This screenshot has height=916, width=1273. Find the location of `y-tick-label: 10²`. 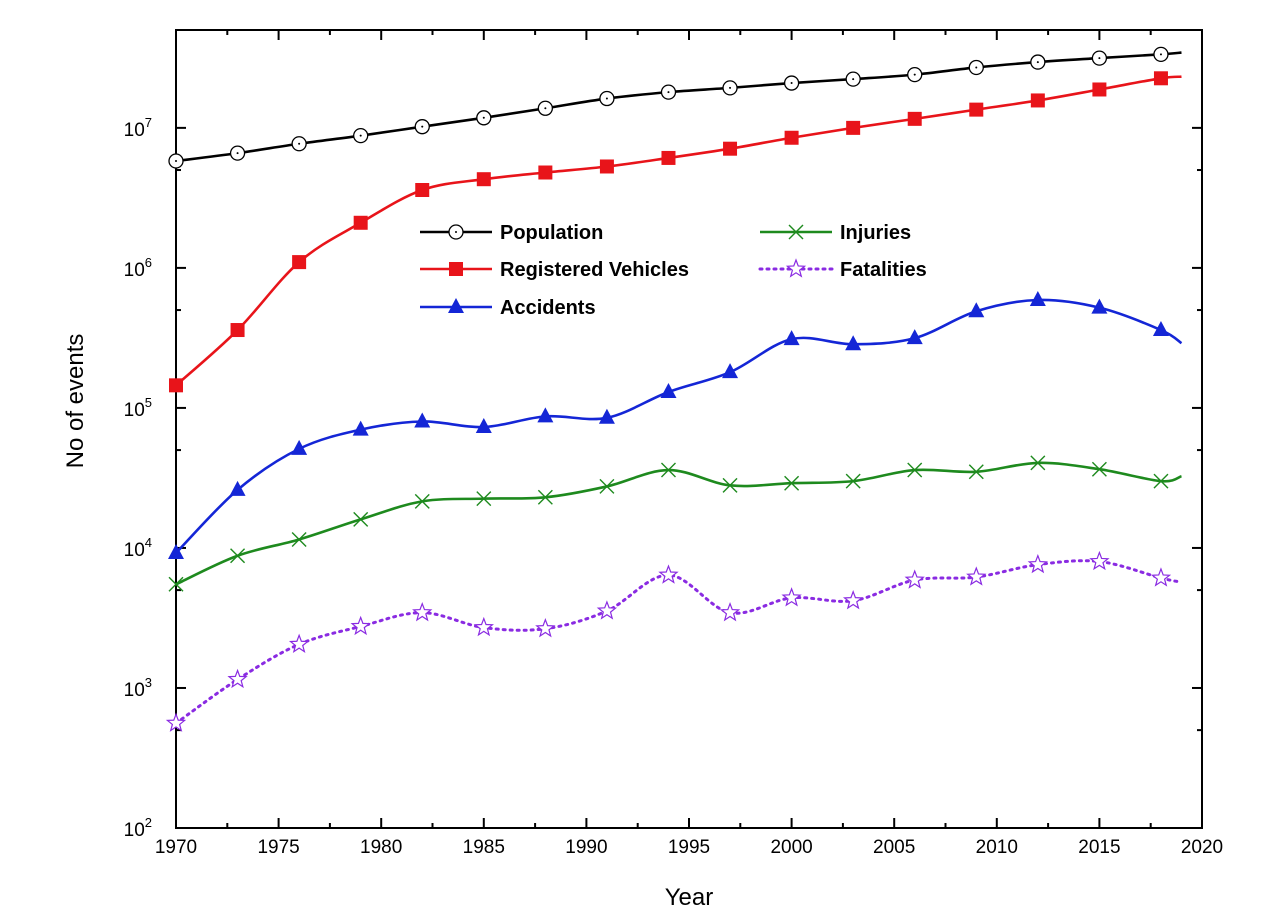

y-tick-label: 10² is located at coordinates (138, 828).